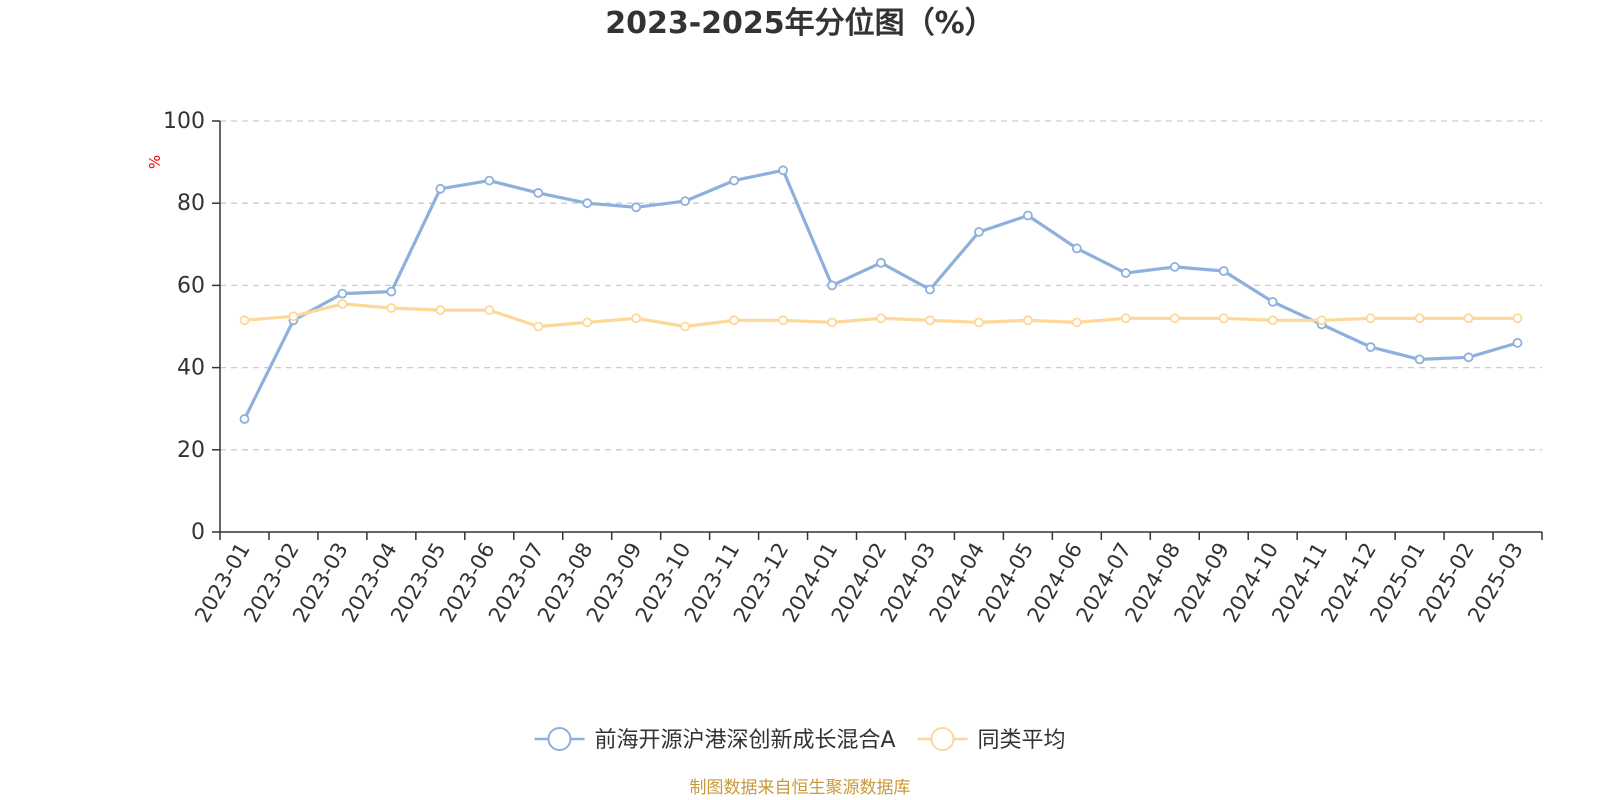 The width and height of the screenshot is (1600, 800). What do you see at coordinates (155, 162) in the screenshot?
I see `y-axis-unit-label: %` at bounding box center [155, 162].